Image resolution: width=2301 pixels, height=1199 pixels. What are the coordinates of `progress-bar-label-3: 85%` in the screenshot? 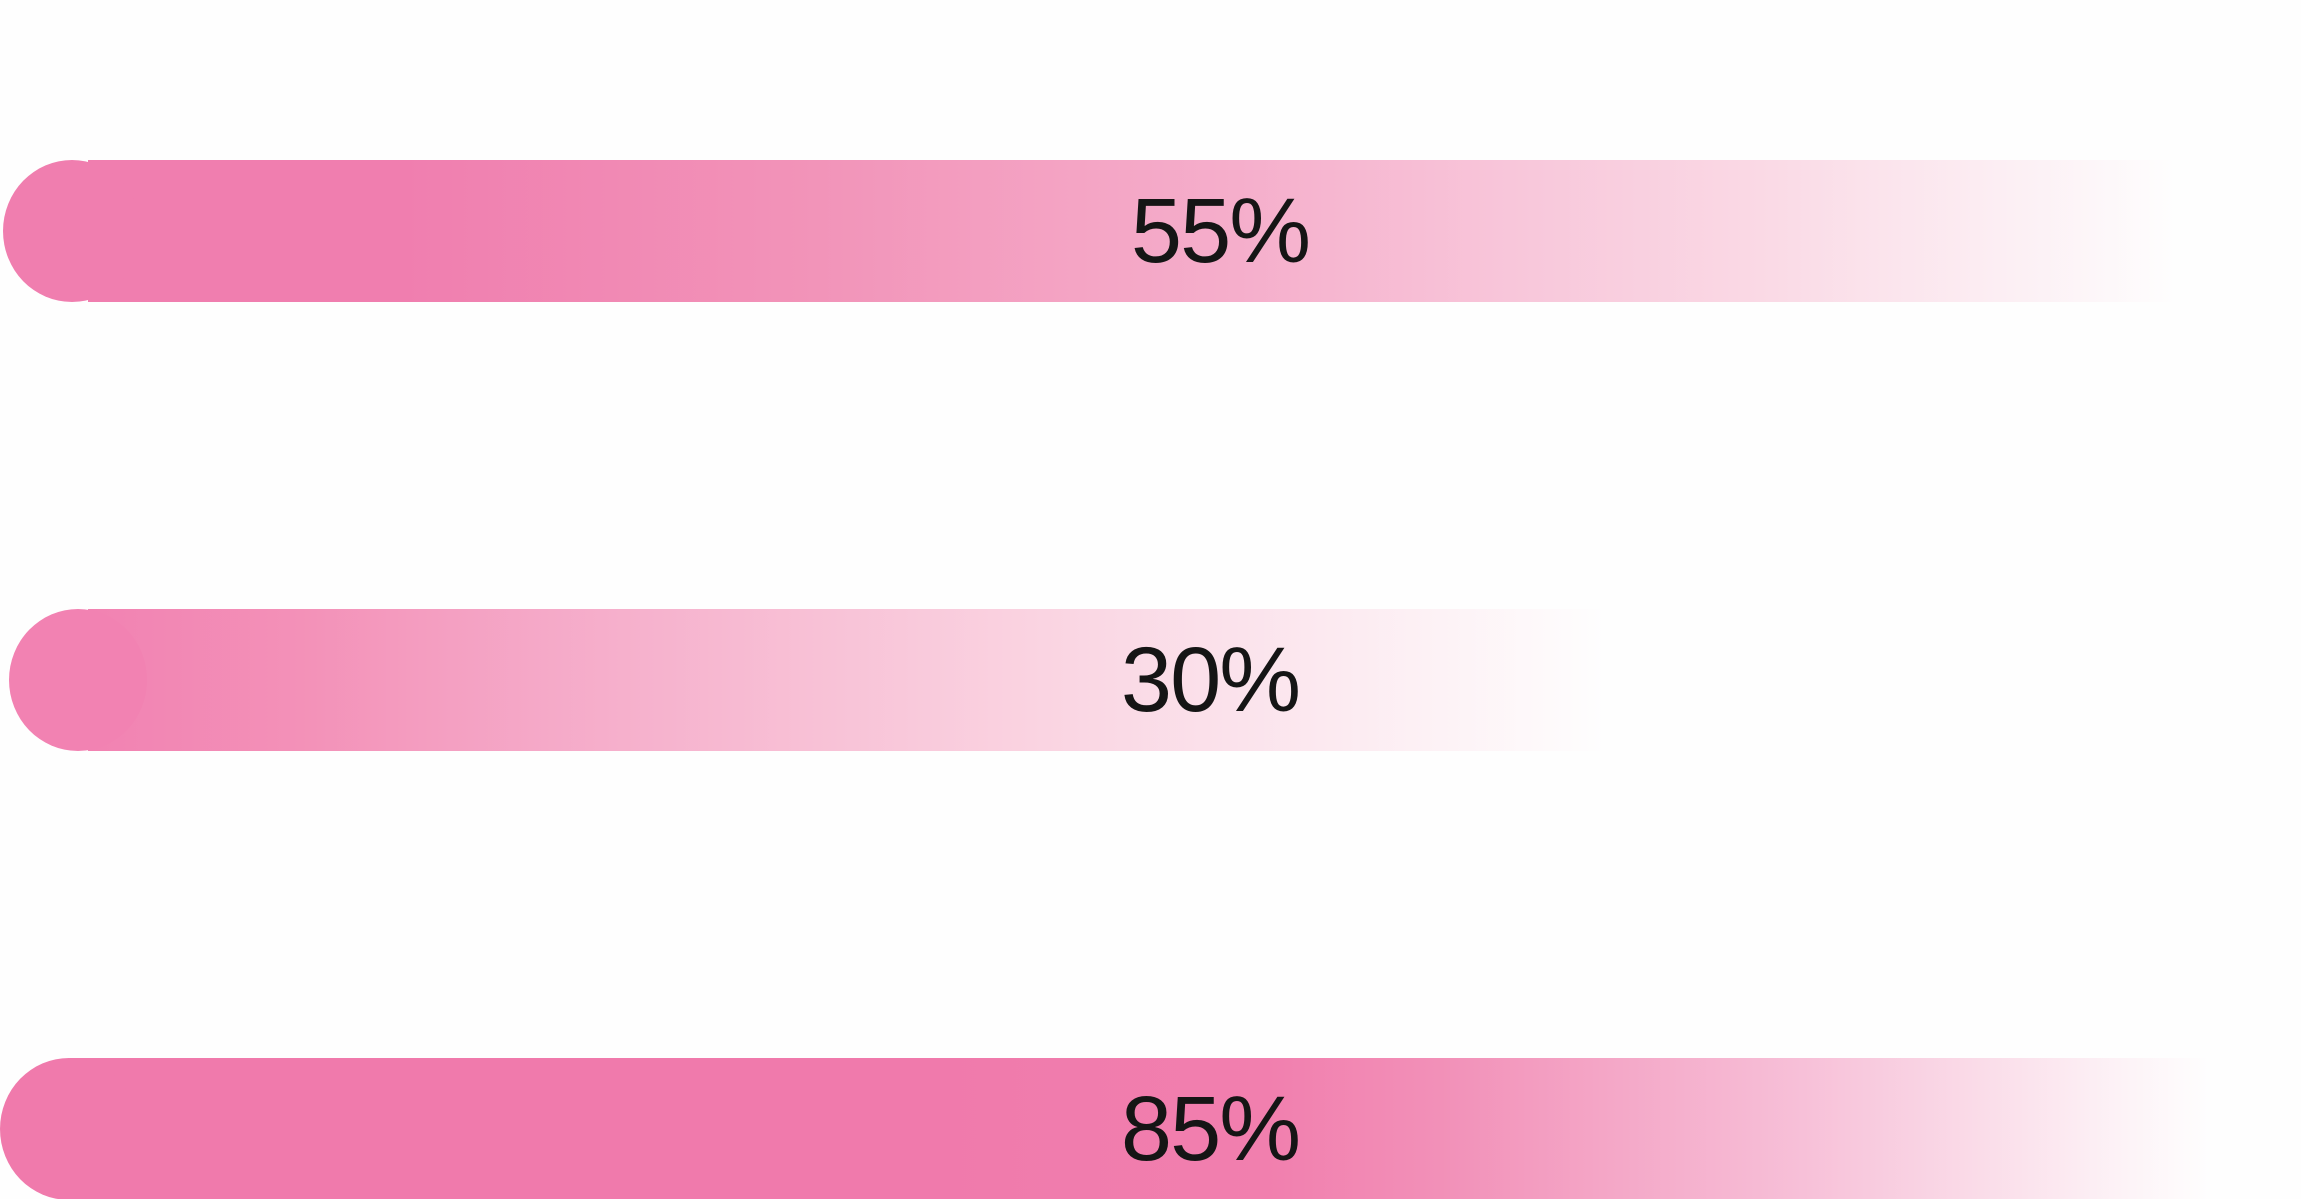 It's located at (1210, 1129).